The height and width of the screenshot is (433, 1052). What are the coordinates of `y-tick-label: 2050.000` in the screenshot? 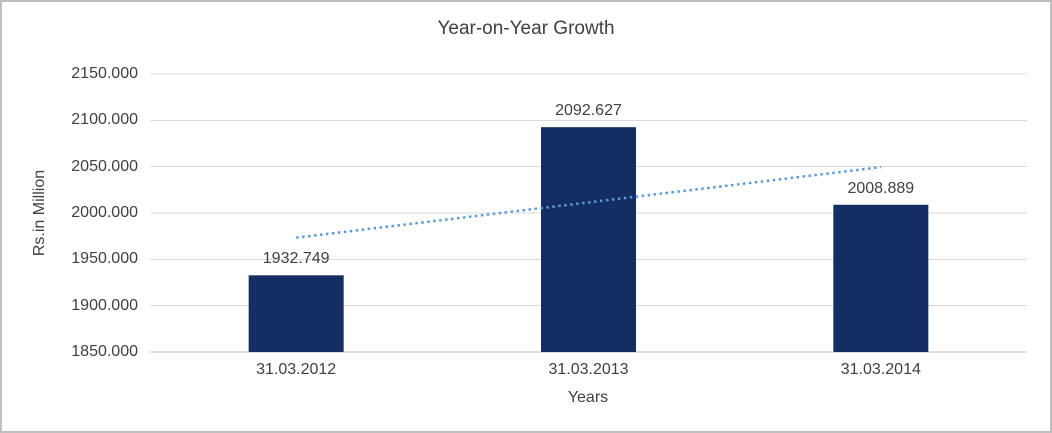 It's located at (104, 166).